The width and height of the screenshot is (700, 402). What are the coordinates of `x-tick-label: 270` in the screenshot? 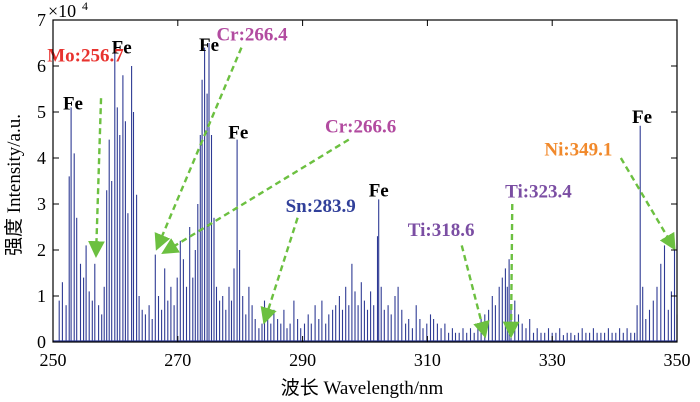 It's located at (177, 360).